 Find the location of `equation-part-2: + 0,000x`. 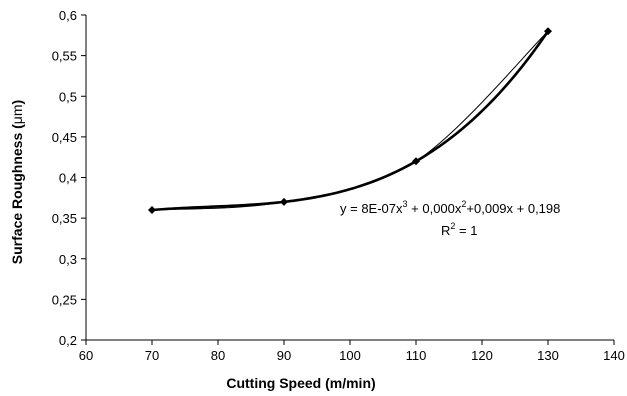

equation-part-2: + 0,000x is located at coordinates (435, 208).